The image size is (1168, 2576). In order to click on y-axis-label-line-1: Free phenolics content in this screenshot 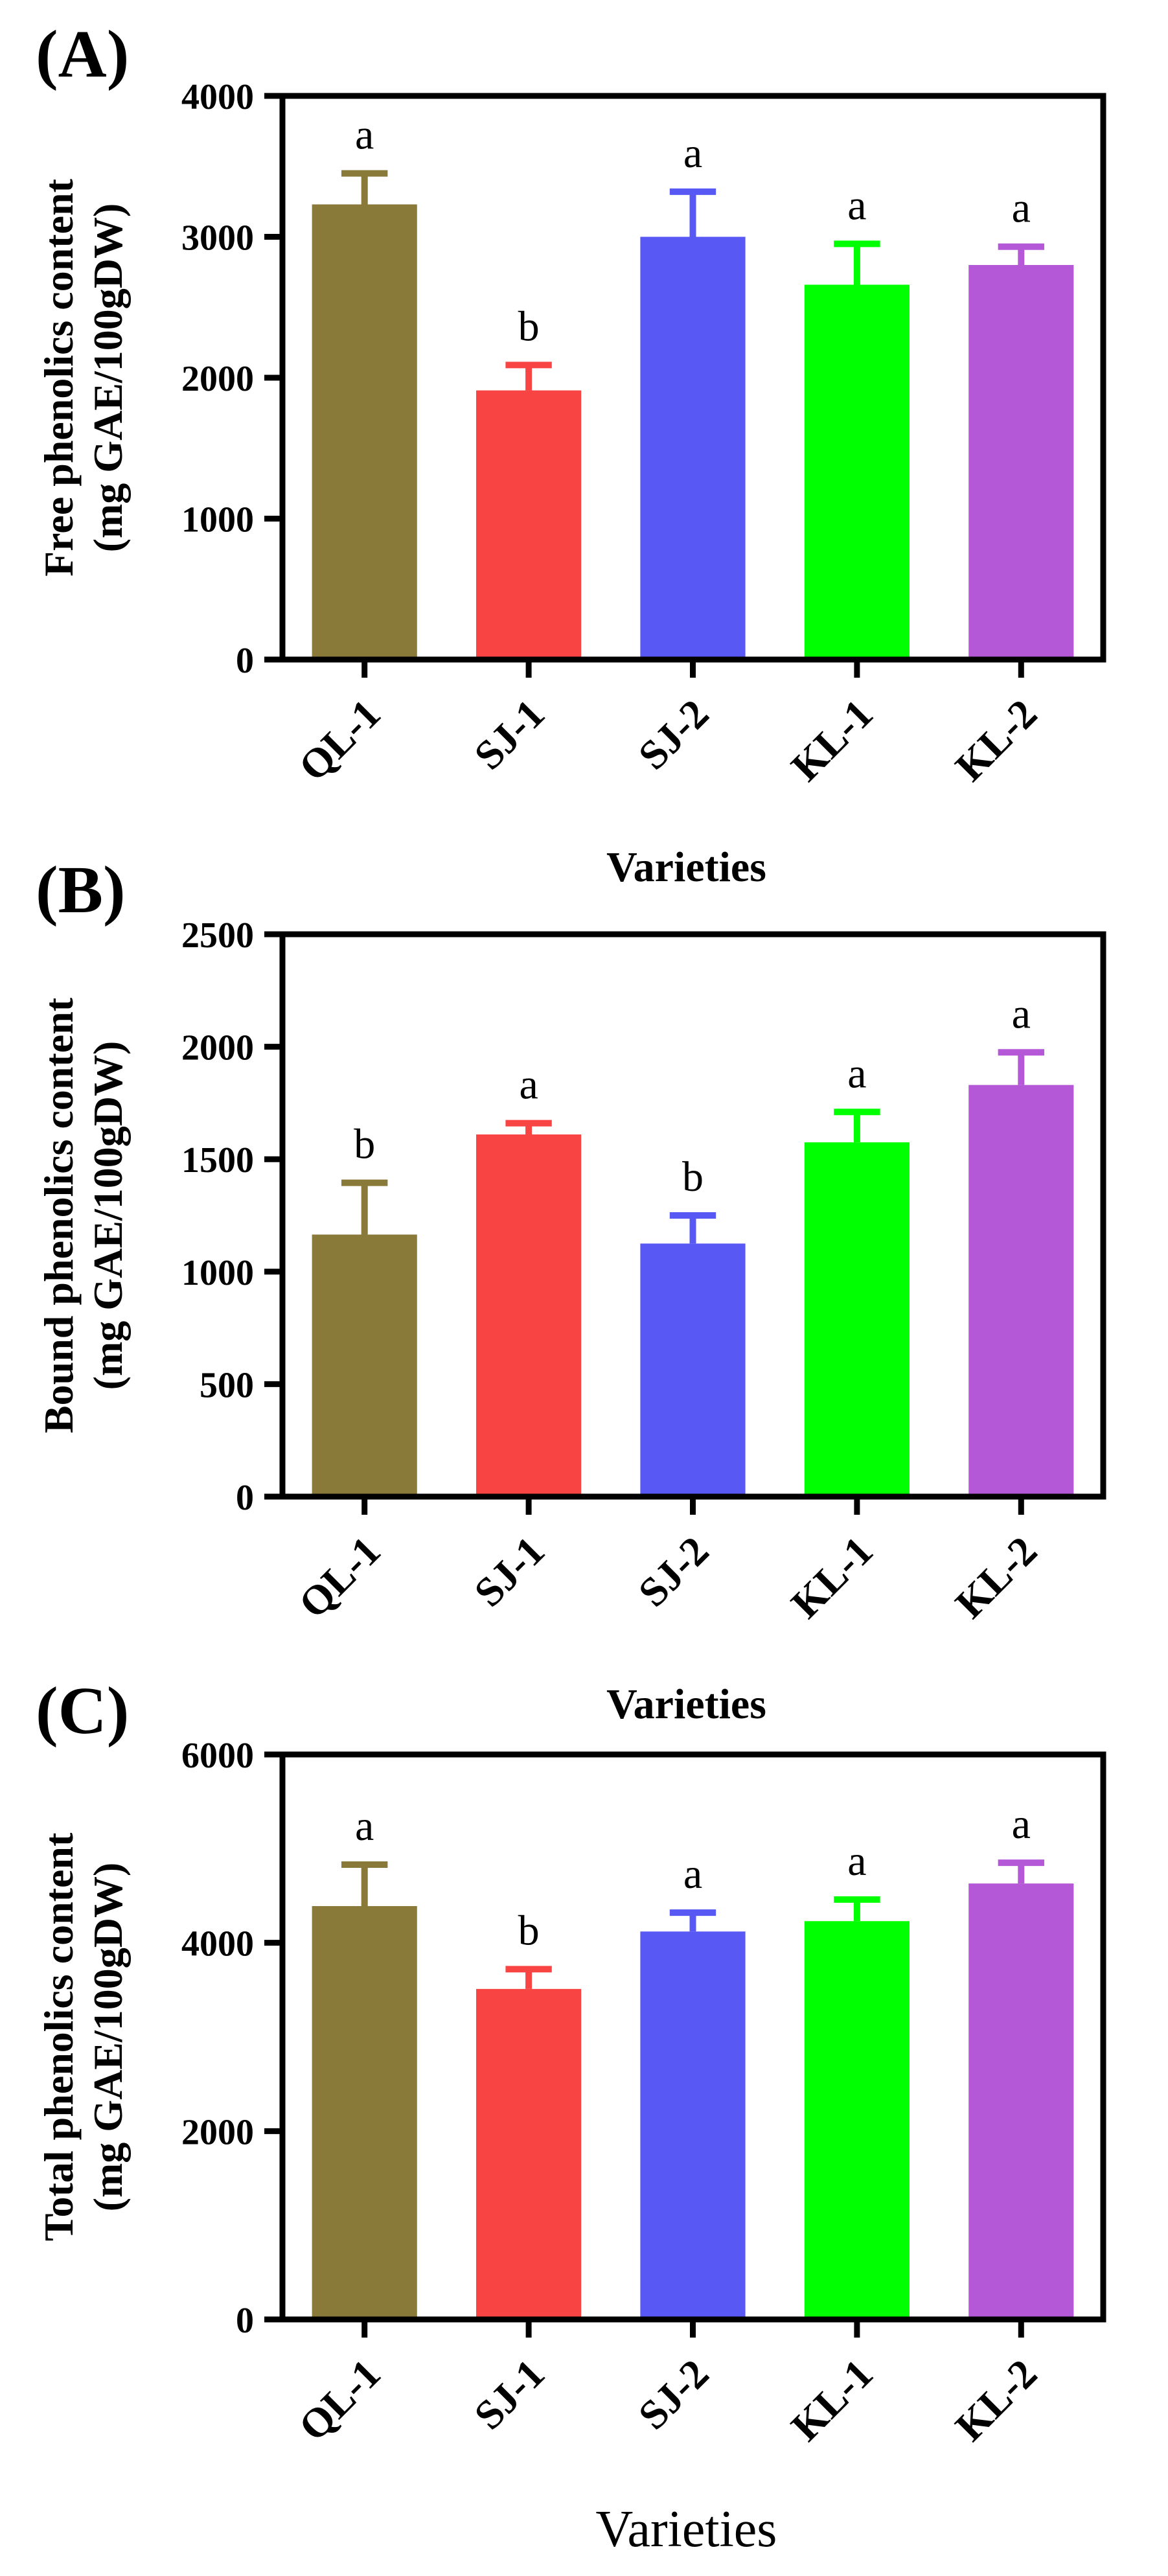, I will do `click(59, 377)`.